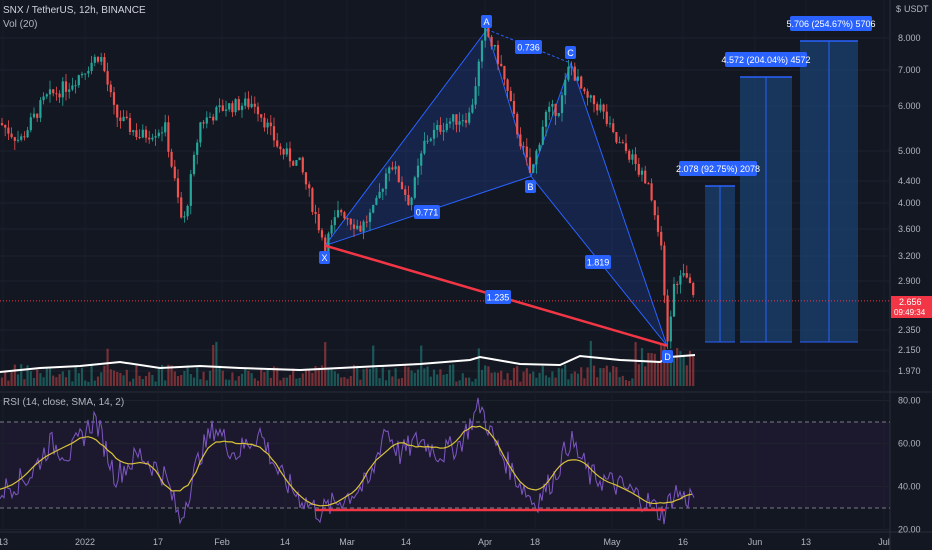  What do you see at coordinates (486, 22) in the screenshot?
I see `point-a-label: A` at bounding box center [486, 22].